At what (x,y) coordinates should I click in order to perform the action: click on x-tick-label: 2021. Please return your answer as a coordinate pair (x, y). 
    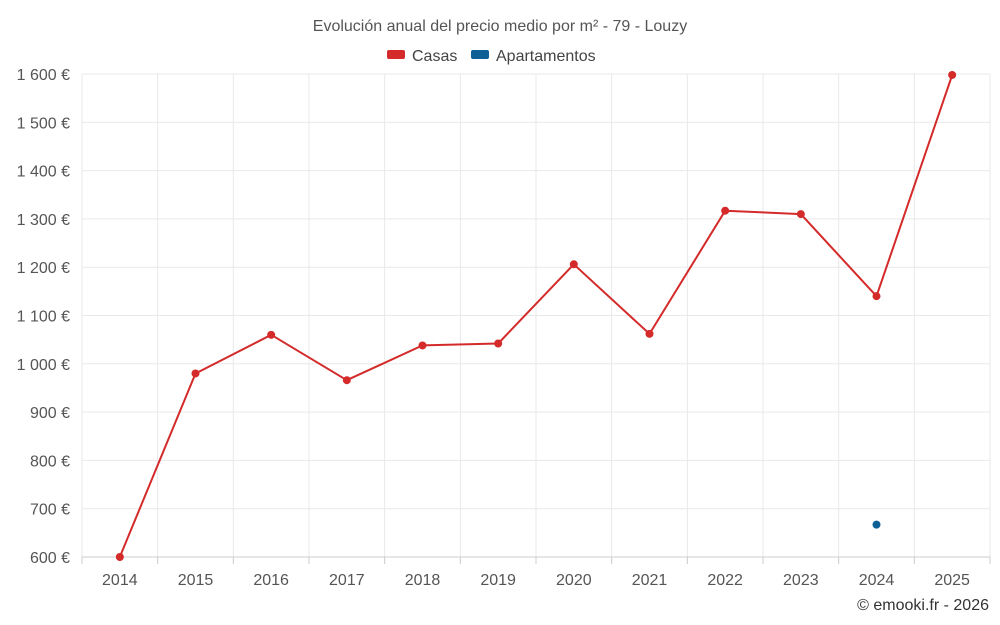
    Looking at the image, I should click on (650, 580).